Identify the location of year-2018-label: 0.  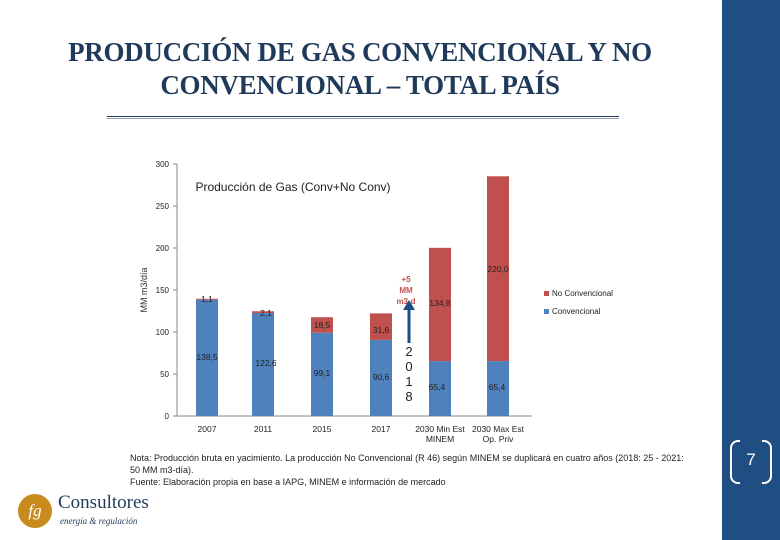
(408, 366).